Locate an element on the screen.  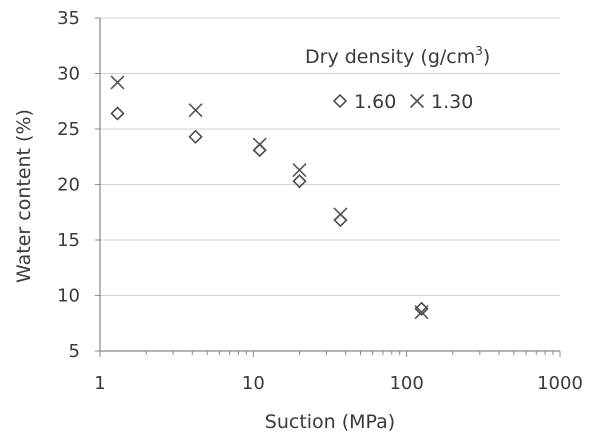
y-axis-title: Water content (%) is located at coordinates (24, 196).